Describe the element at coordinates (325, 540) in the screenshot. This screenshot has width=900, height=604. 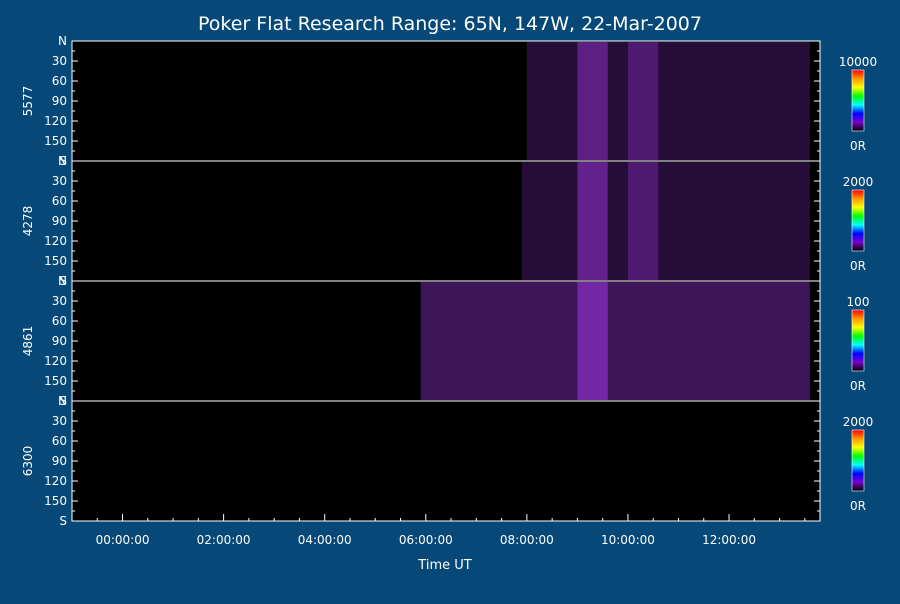
I see `x-tick-label: 04:00:00` at that location.